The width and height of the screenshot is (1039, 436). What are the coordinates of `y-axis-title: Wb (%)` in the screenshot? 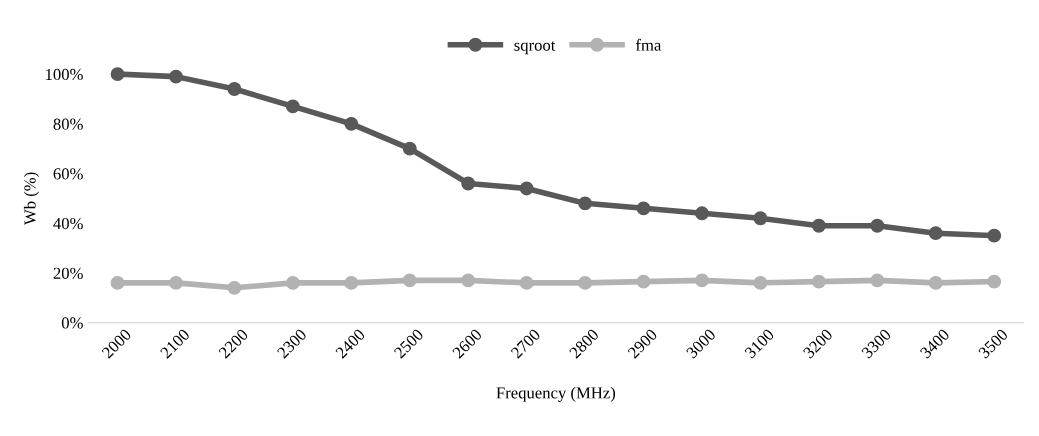 It's located at (31, 198).